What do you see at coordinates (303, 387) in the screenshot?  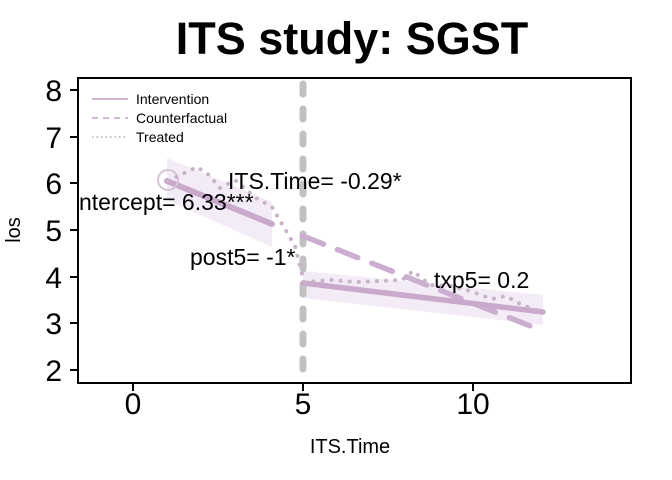 I see `x-axis-ticks` at bounding box center [303, 387].